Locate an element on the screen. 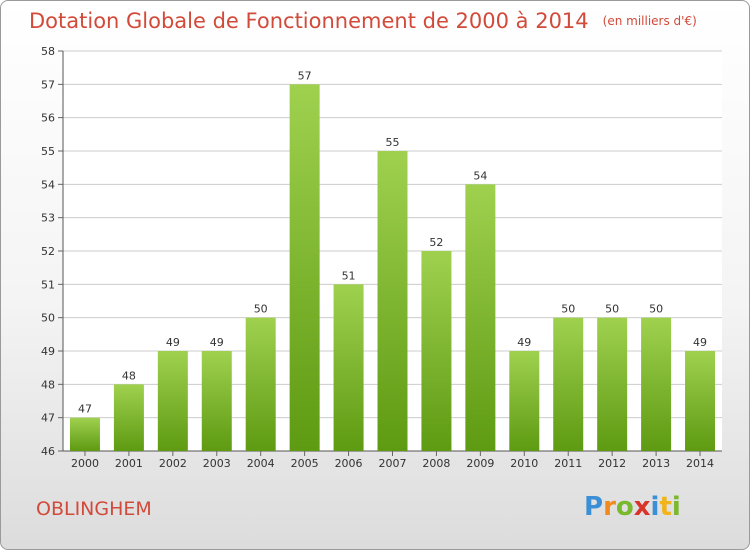 The width and height of the screenshot is (750, 550). y-tick-label: 56 is located at coordinates (48, 118).